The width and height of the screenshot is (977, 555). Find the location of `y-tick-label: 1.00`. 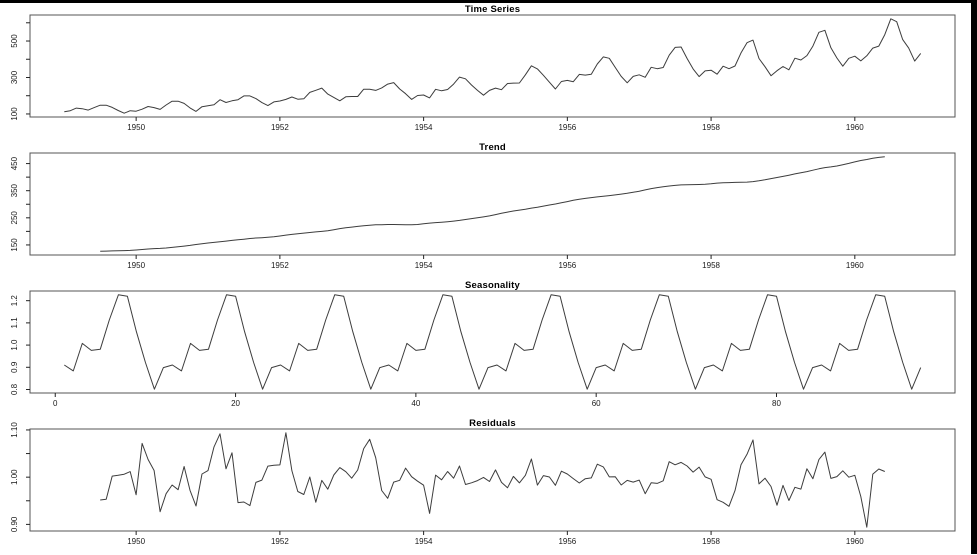

y-tick-label: 1.00 is located at coordinates (14, 477).